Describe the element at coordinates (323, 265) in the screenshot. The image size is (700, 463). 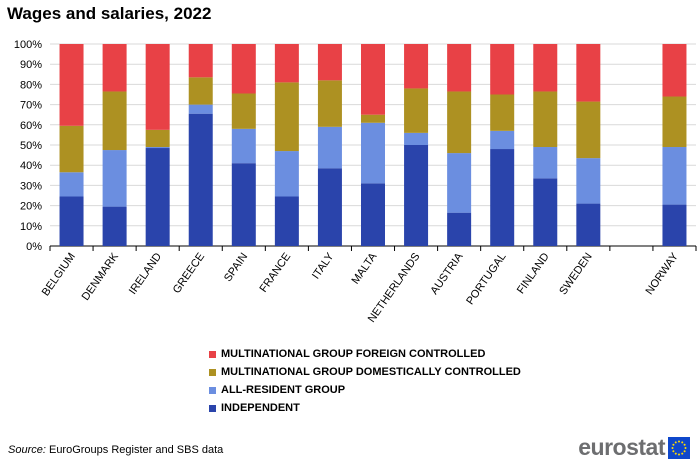
I see `x-tick-label: ITALY` at that location.